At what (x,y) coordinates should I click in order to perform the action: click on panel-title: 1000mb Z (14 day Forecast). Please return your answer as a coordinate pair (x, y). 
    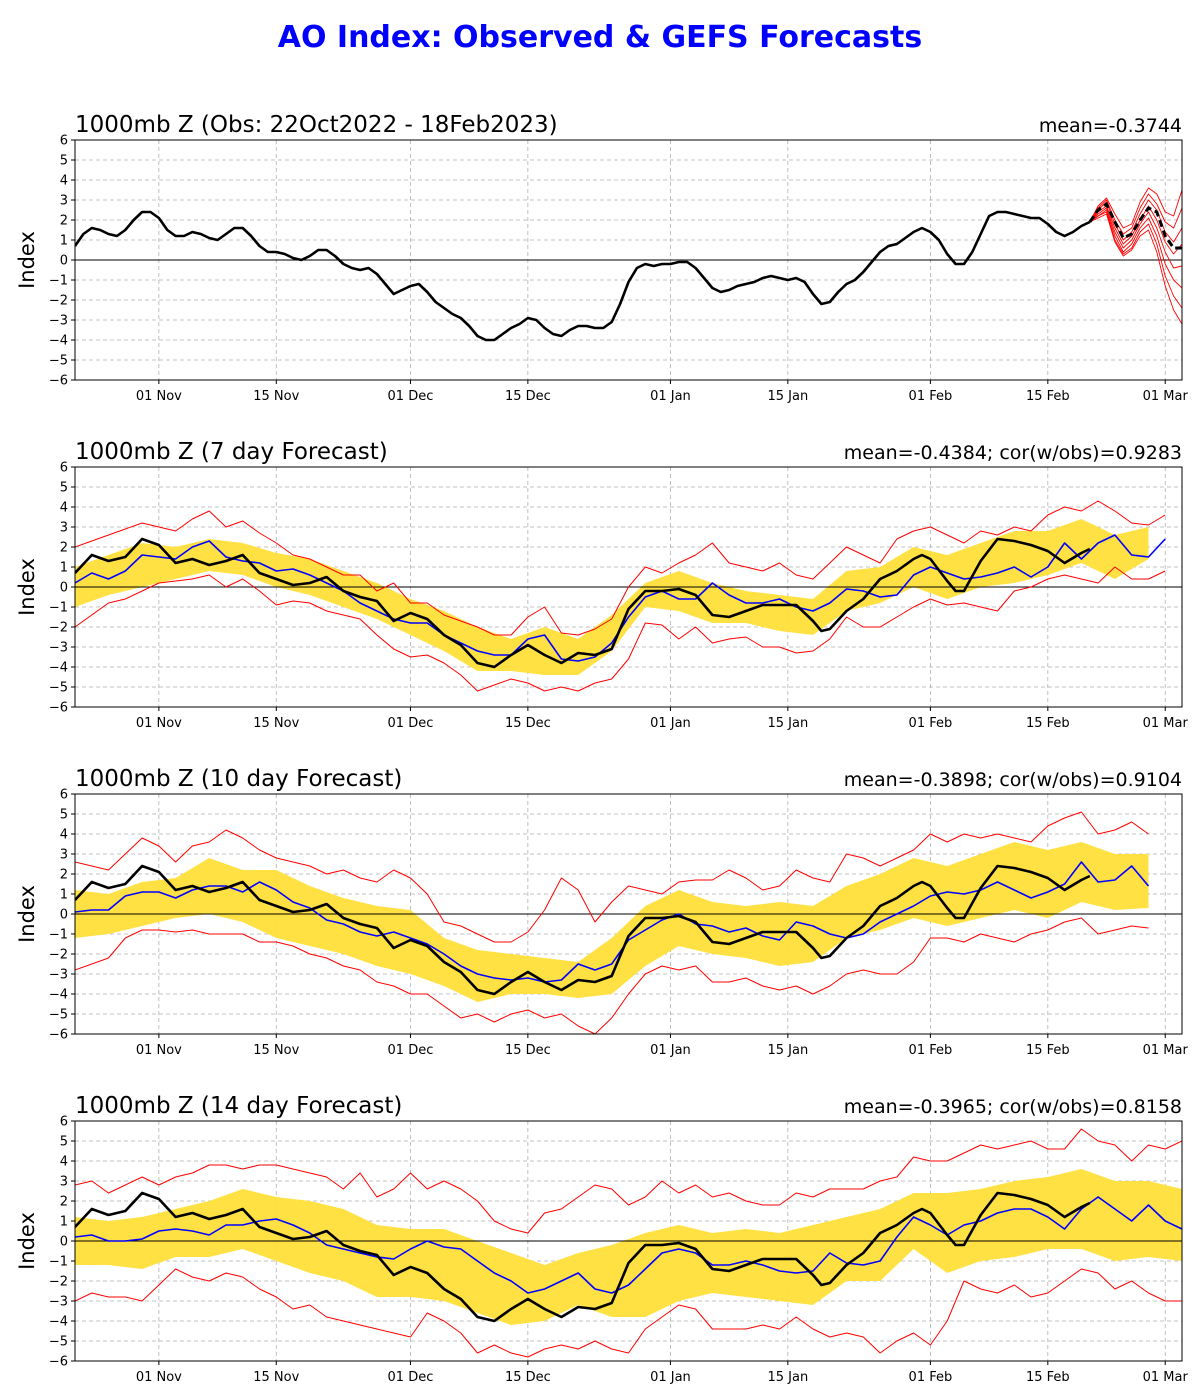
    Looking at the image, I should click on (238, 1106).